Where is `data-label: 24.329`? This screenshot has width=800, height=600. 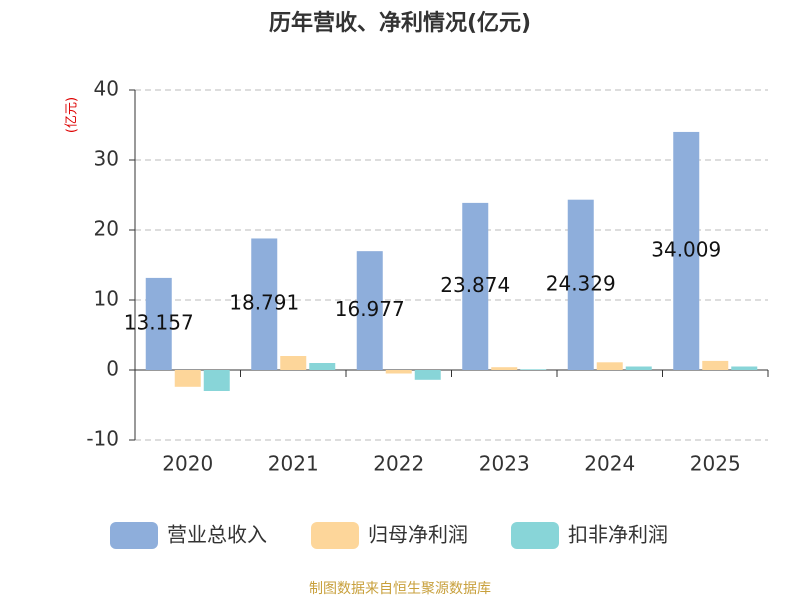 data-label: 24.329 is located at coordinates (581, 283).